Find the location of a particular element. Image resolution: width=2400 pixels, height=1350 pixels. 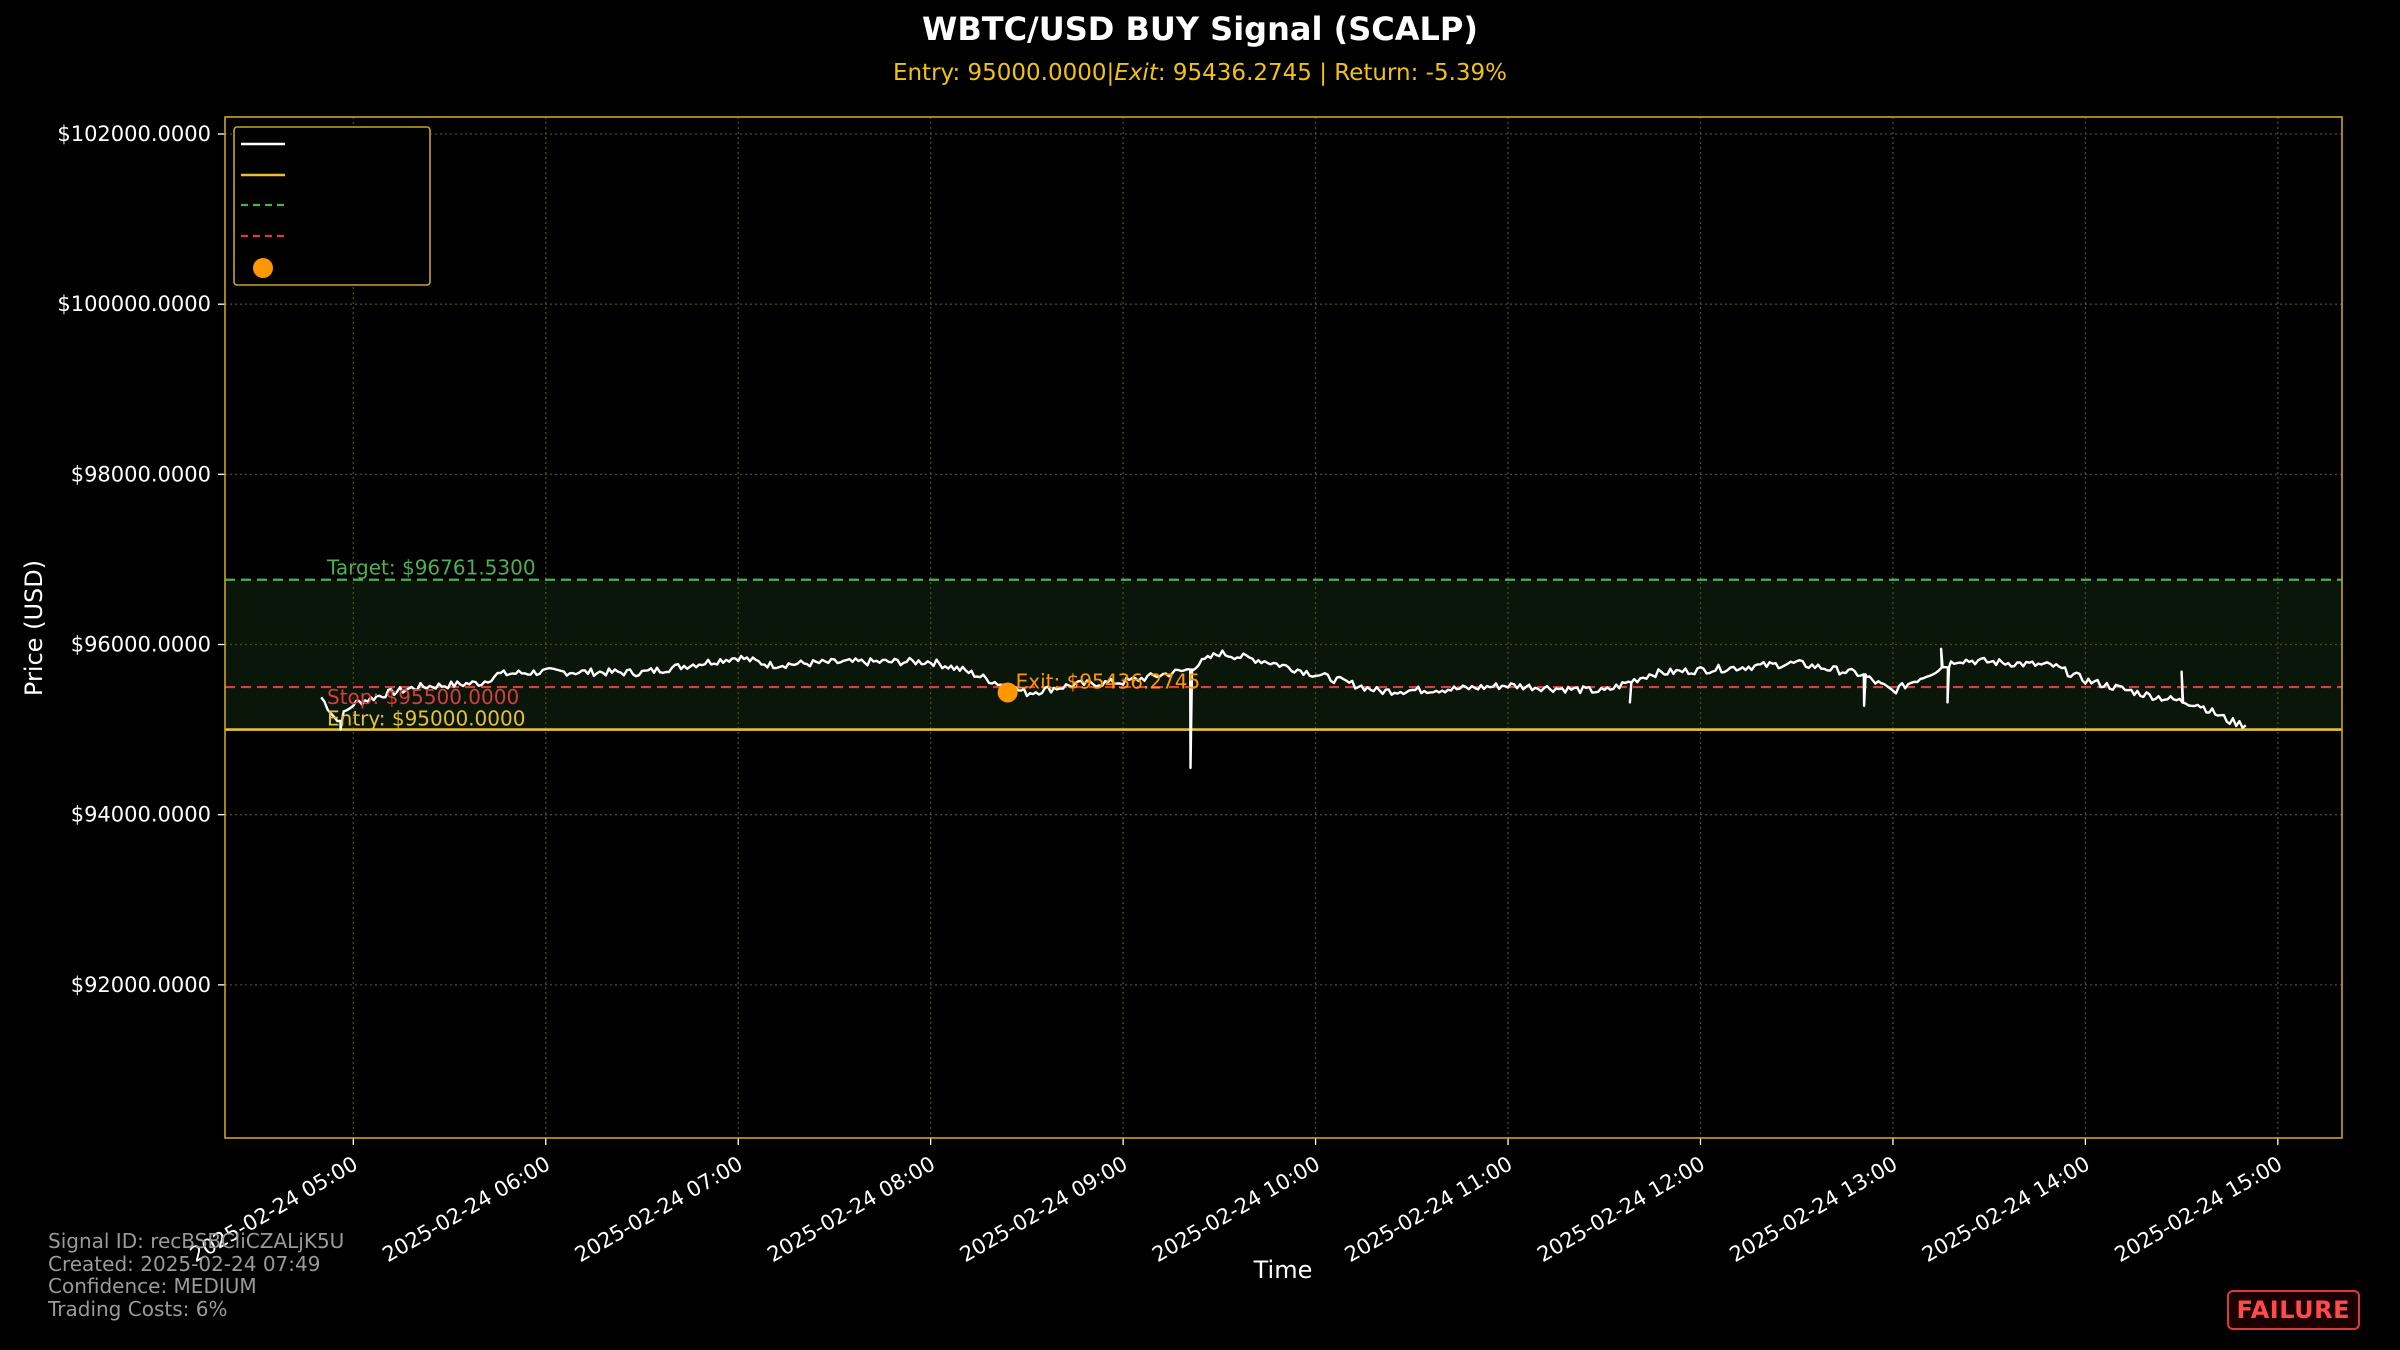

chart-title: WBTC/USD BUY Signal (SCALP) is located at coordinates (1200, 29).